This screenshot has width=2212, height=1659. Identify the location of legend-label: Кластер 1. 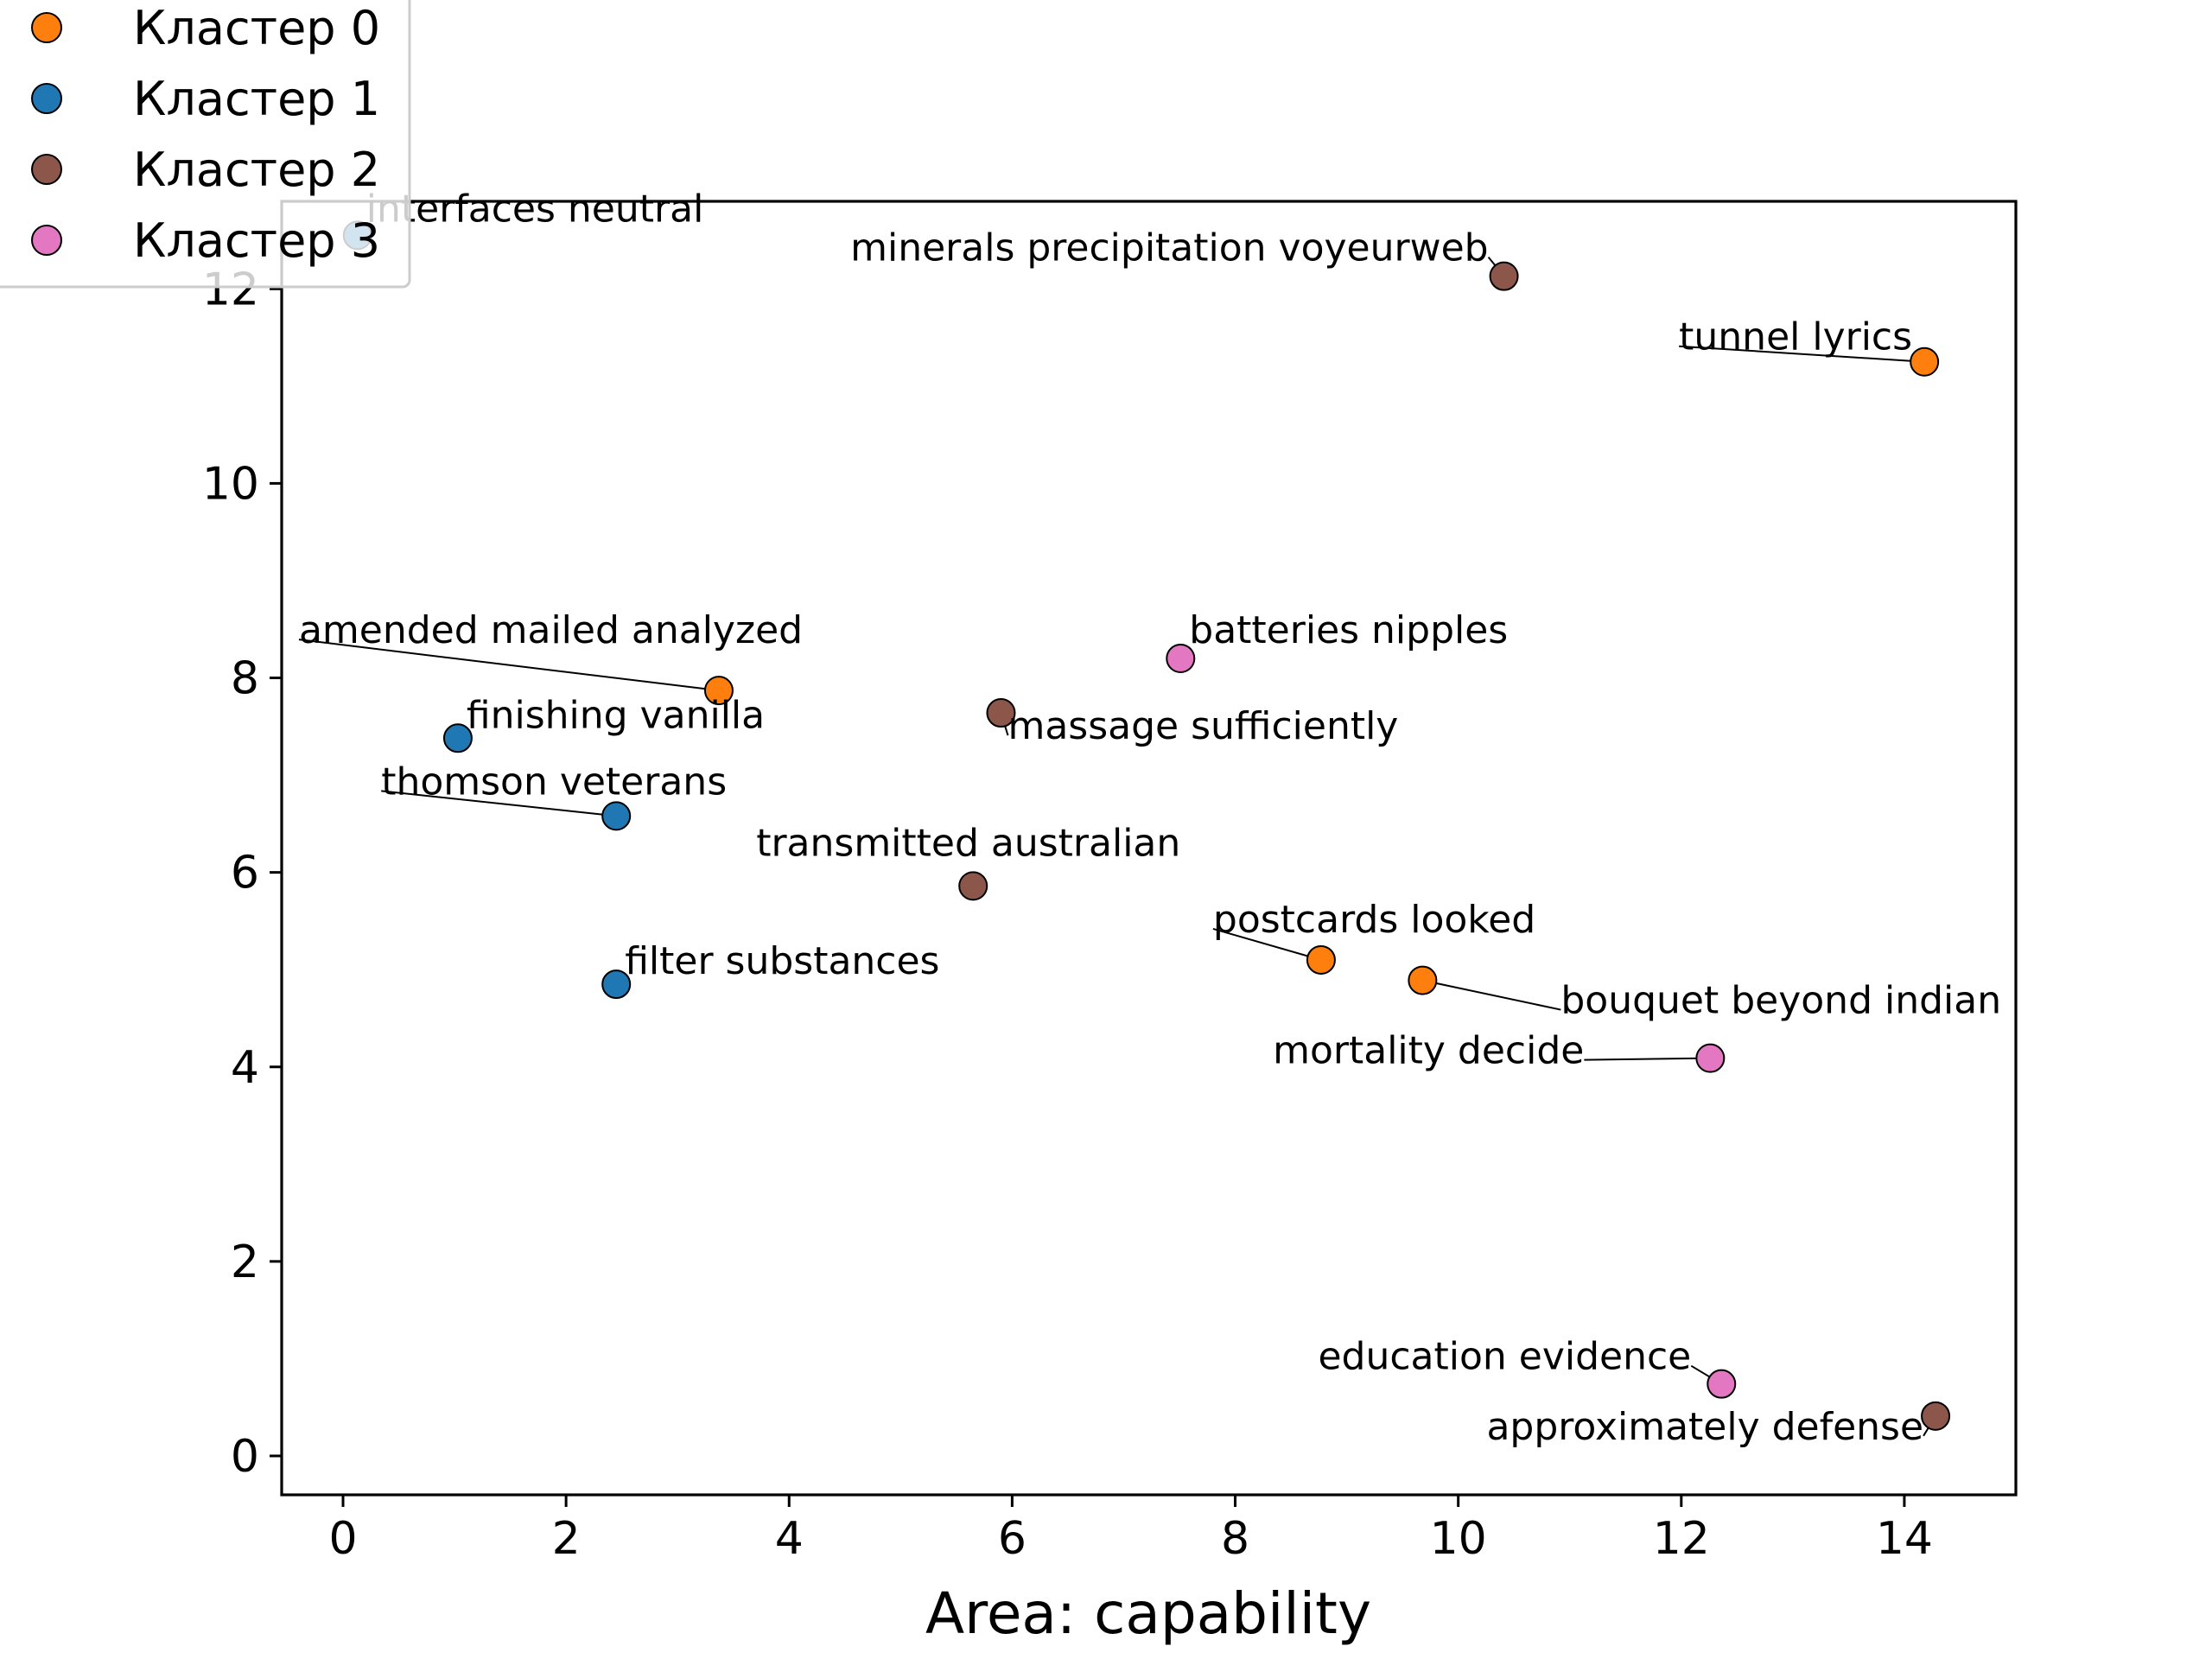
(256, 99).